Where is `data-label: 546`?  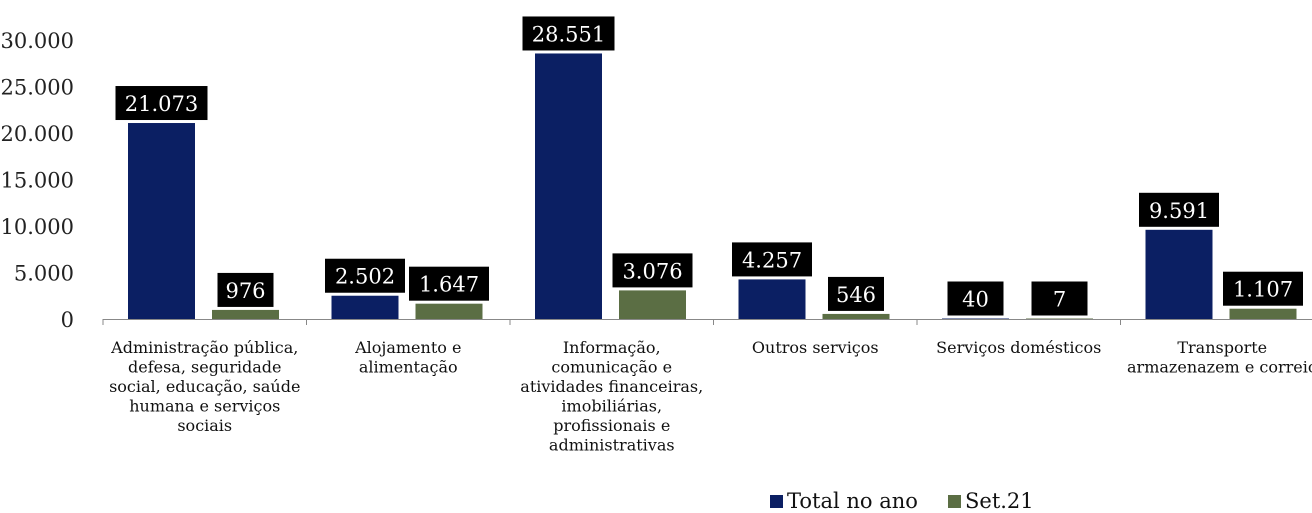 data-label: 546 is located at coordinates (856, 295).